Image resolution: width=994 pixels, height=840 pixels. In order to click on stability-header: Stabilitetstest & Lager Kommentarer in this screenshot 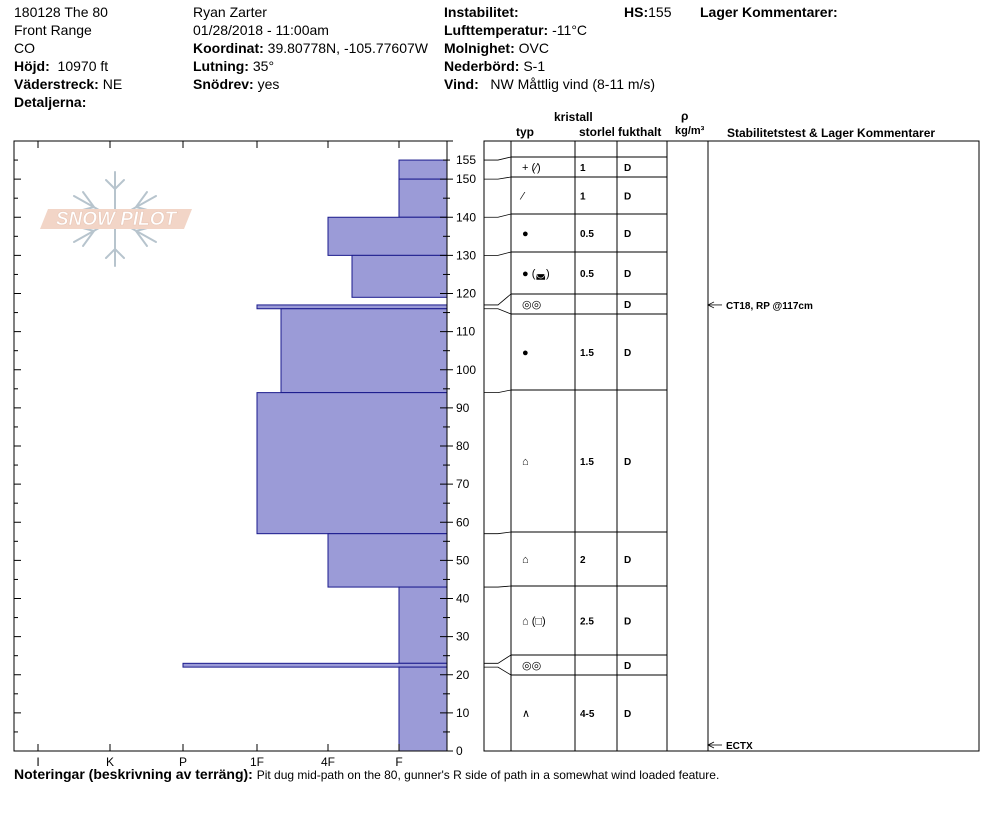, I will do `click(831, 133)`.